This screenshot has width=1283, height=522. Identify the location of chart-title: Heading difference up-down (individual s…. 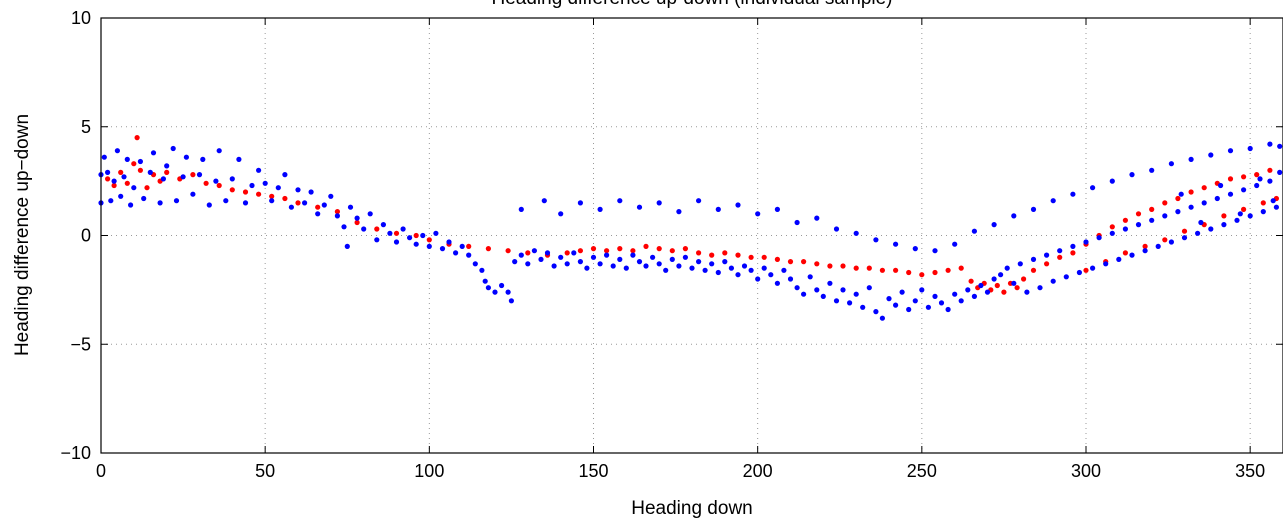
(692, 4).